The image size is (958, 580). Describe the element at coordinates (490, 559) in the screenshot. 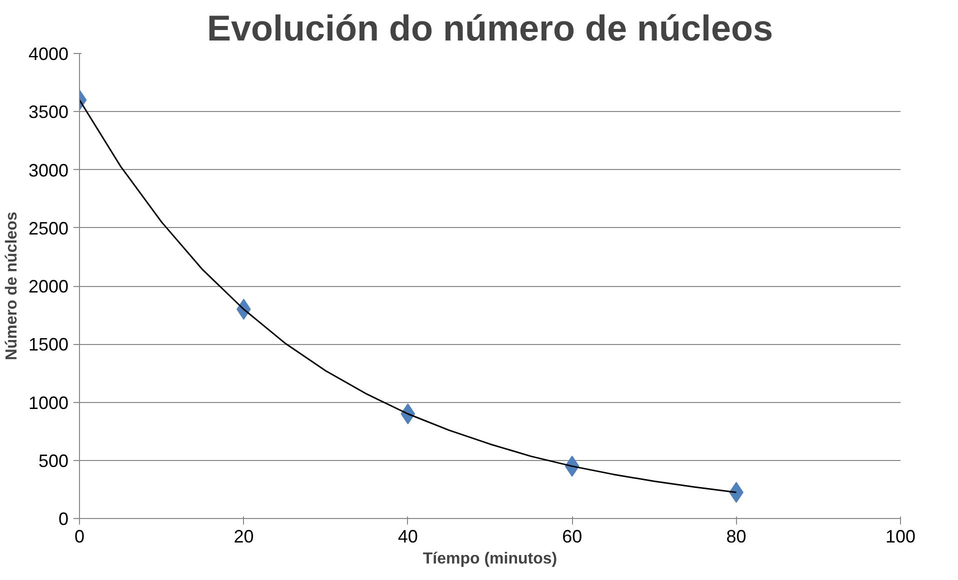

I see `x-axis-title: Tíempo (minutos)` at that location.